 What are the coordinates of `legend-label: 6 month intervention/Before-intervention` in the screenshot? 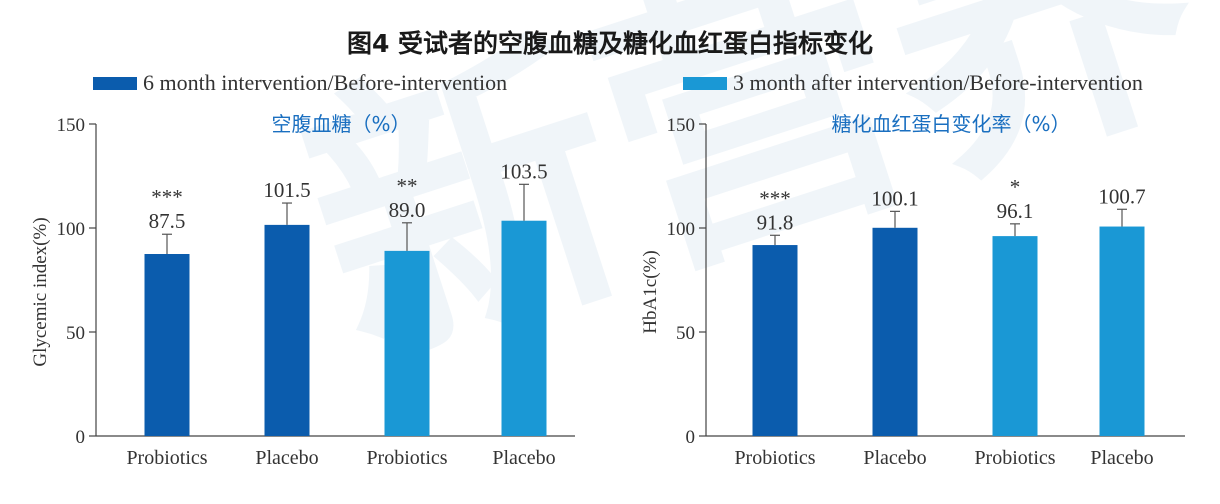 It's located at (325, 82).